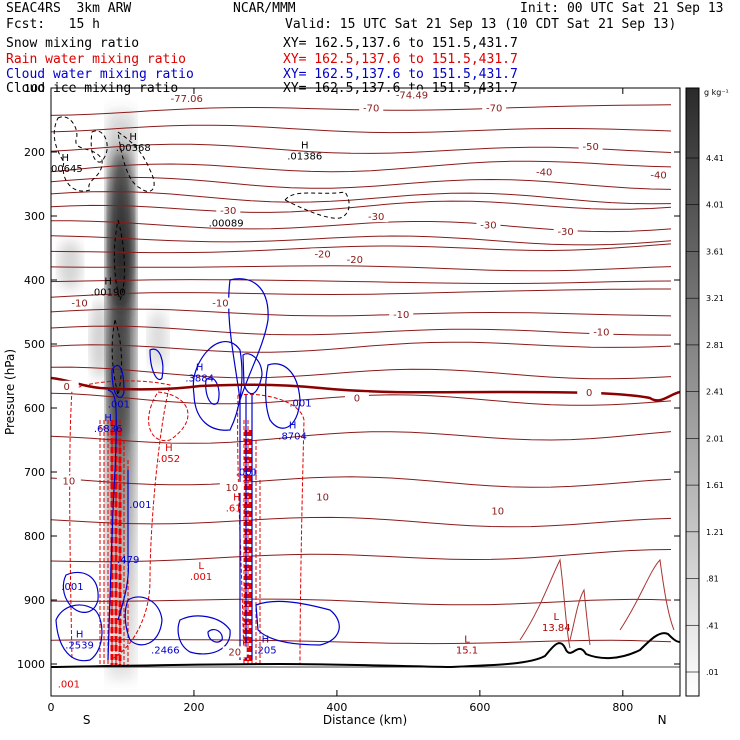 The image size is (740, 740). I want to click on isotherm-label: -77.06, so click(187, 99).